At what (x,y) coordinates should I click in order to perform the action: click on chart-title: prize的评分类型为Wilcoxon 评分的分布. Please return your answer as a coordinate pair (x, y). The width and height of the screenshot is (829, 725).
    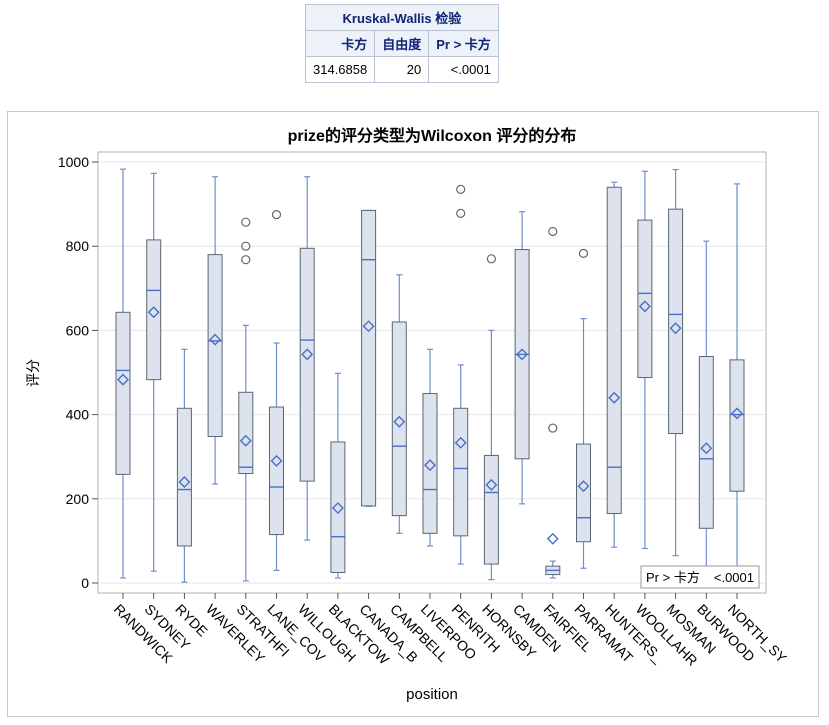
    Looking at the image, I should click on (432, 135).